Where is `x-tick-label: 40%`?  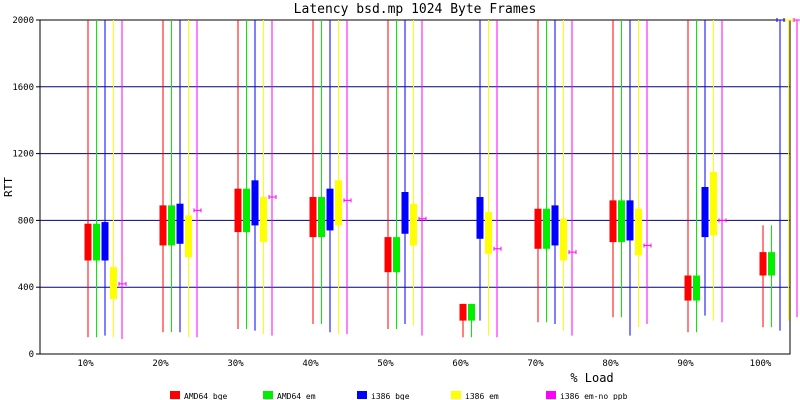 x-tick-label: 40% is located at coordinates (310, 364).